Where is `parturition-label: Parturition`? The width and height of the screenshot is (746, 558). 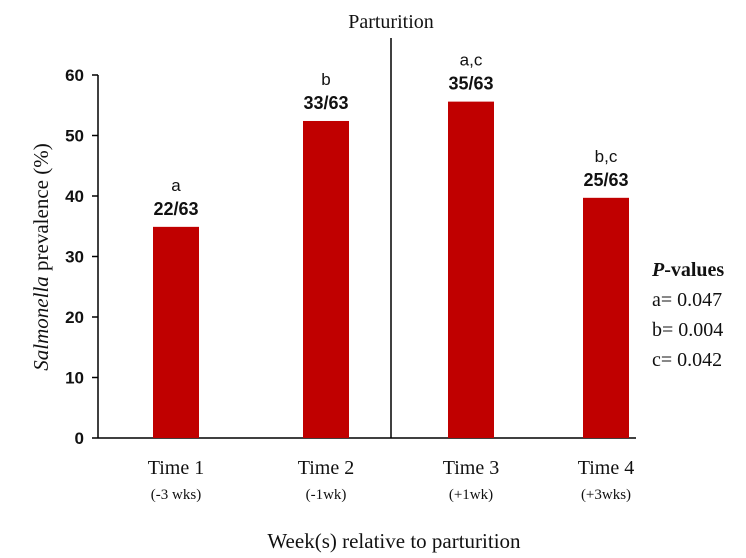 parturition-label: Parturition is located at coordinates (391, 22).